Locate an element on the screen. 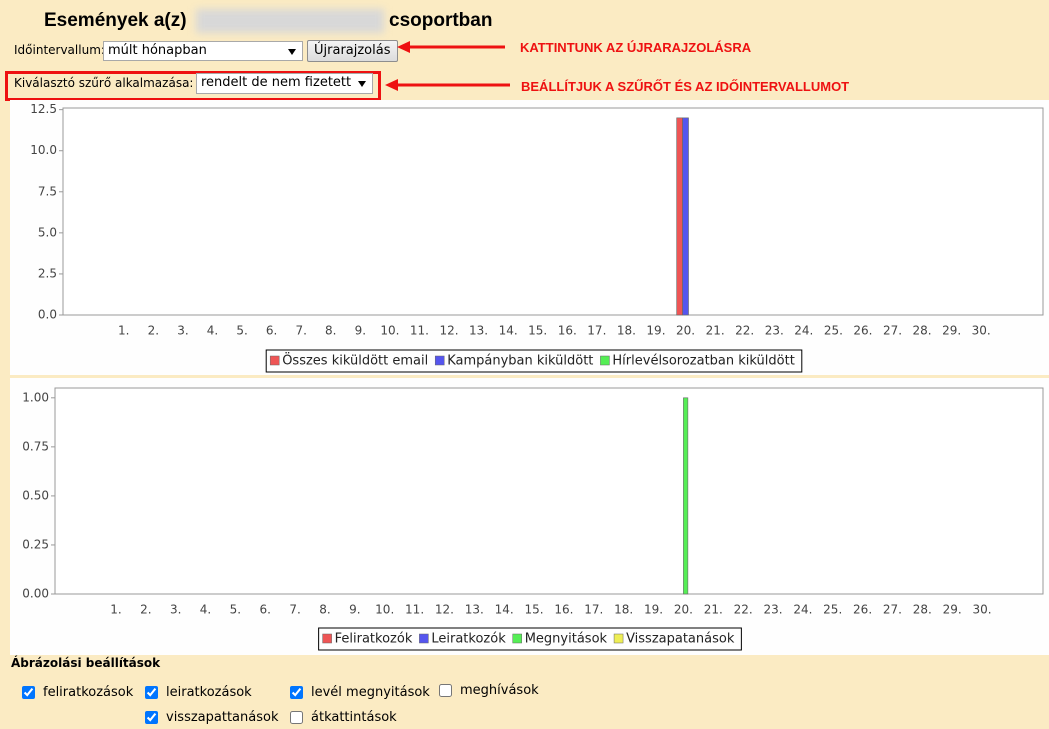  legend-label: Összes kiküldött email is located at coordinates (355, 360).